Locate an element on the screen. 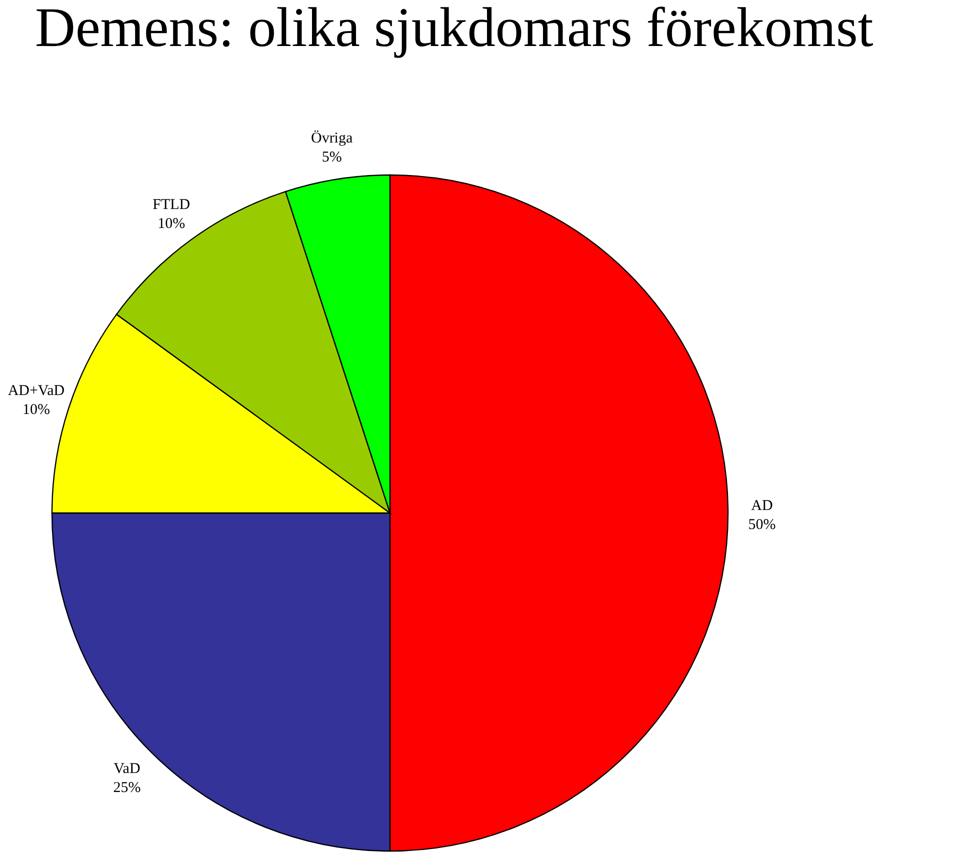  data-label: 50% is located at coordinates (762, 525).